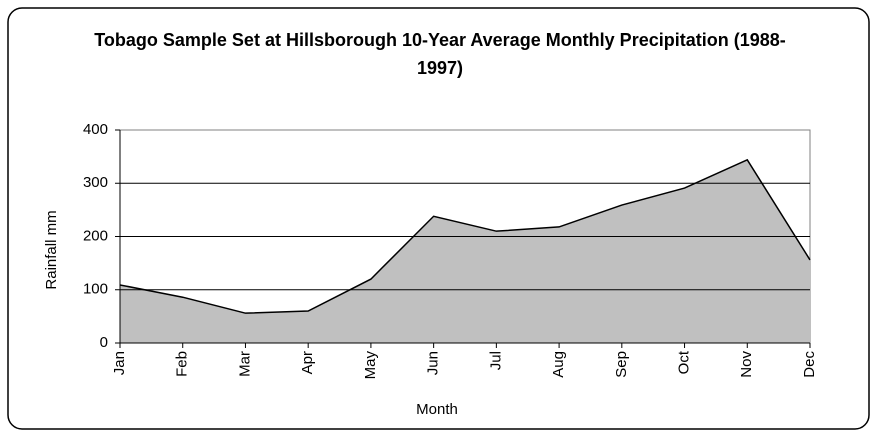 This screenshot has width=877, height=435. I want to click on x-tick-label: Jul, so click(495, 360).